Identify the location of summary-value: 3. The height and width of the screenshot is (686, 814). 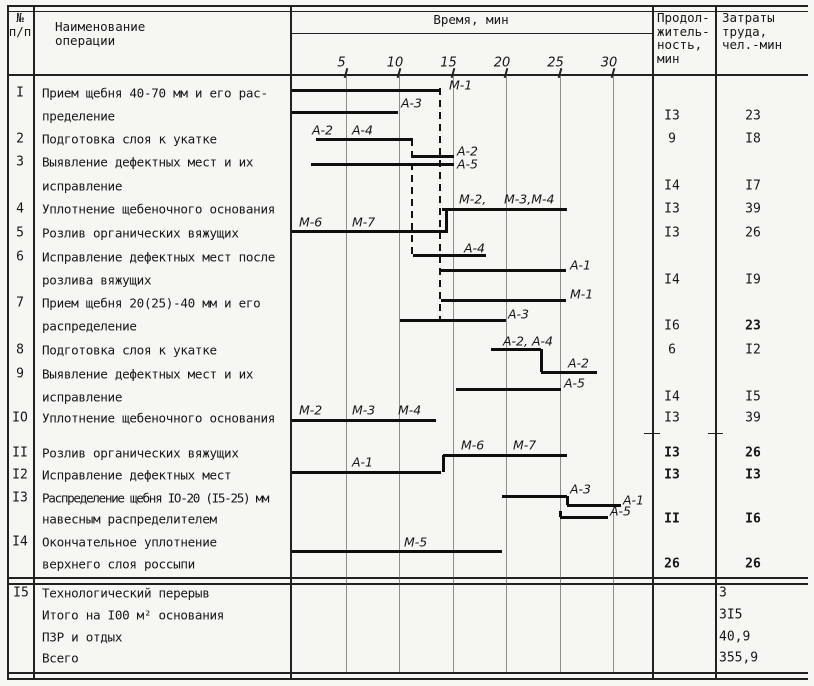
(723, 593).